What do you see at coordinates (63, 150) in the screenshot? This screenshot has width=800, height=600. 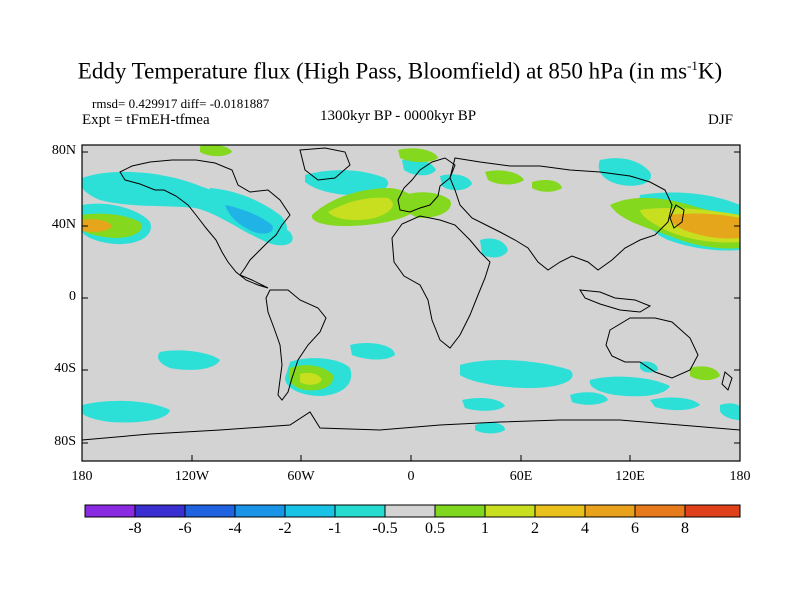 I see `lat-label-80n: 80N` at bounding box center [63, 150].